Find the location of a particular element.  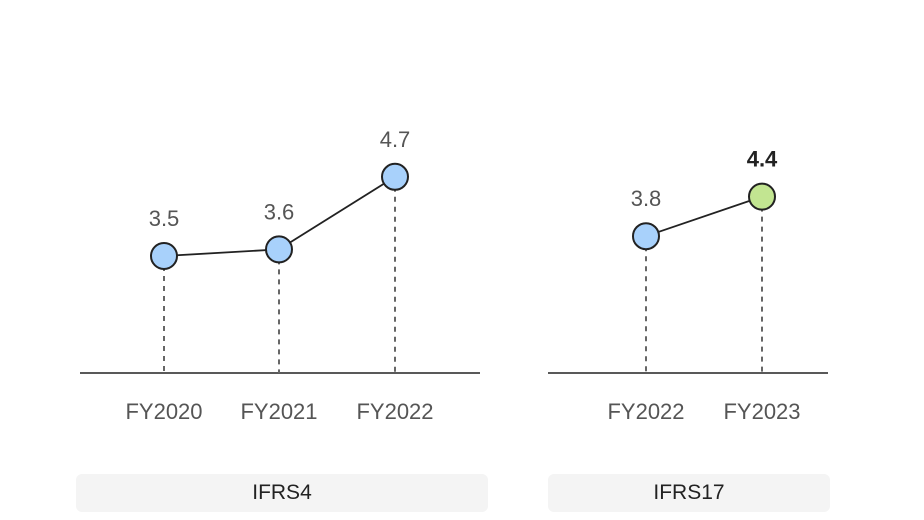

series-line-ifrs17 is located at coordinates (704, 216).